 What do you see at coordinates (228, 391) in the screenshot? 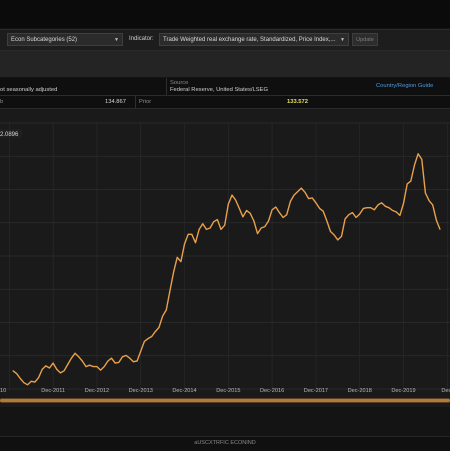
I see `x-tick-label: Dec-2015` at bounding box center [228, 391].